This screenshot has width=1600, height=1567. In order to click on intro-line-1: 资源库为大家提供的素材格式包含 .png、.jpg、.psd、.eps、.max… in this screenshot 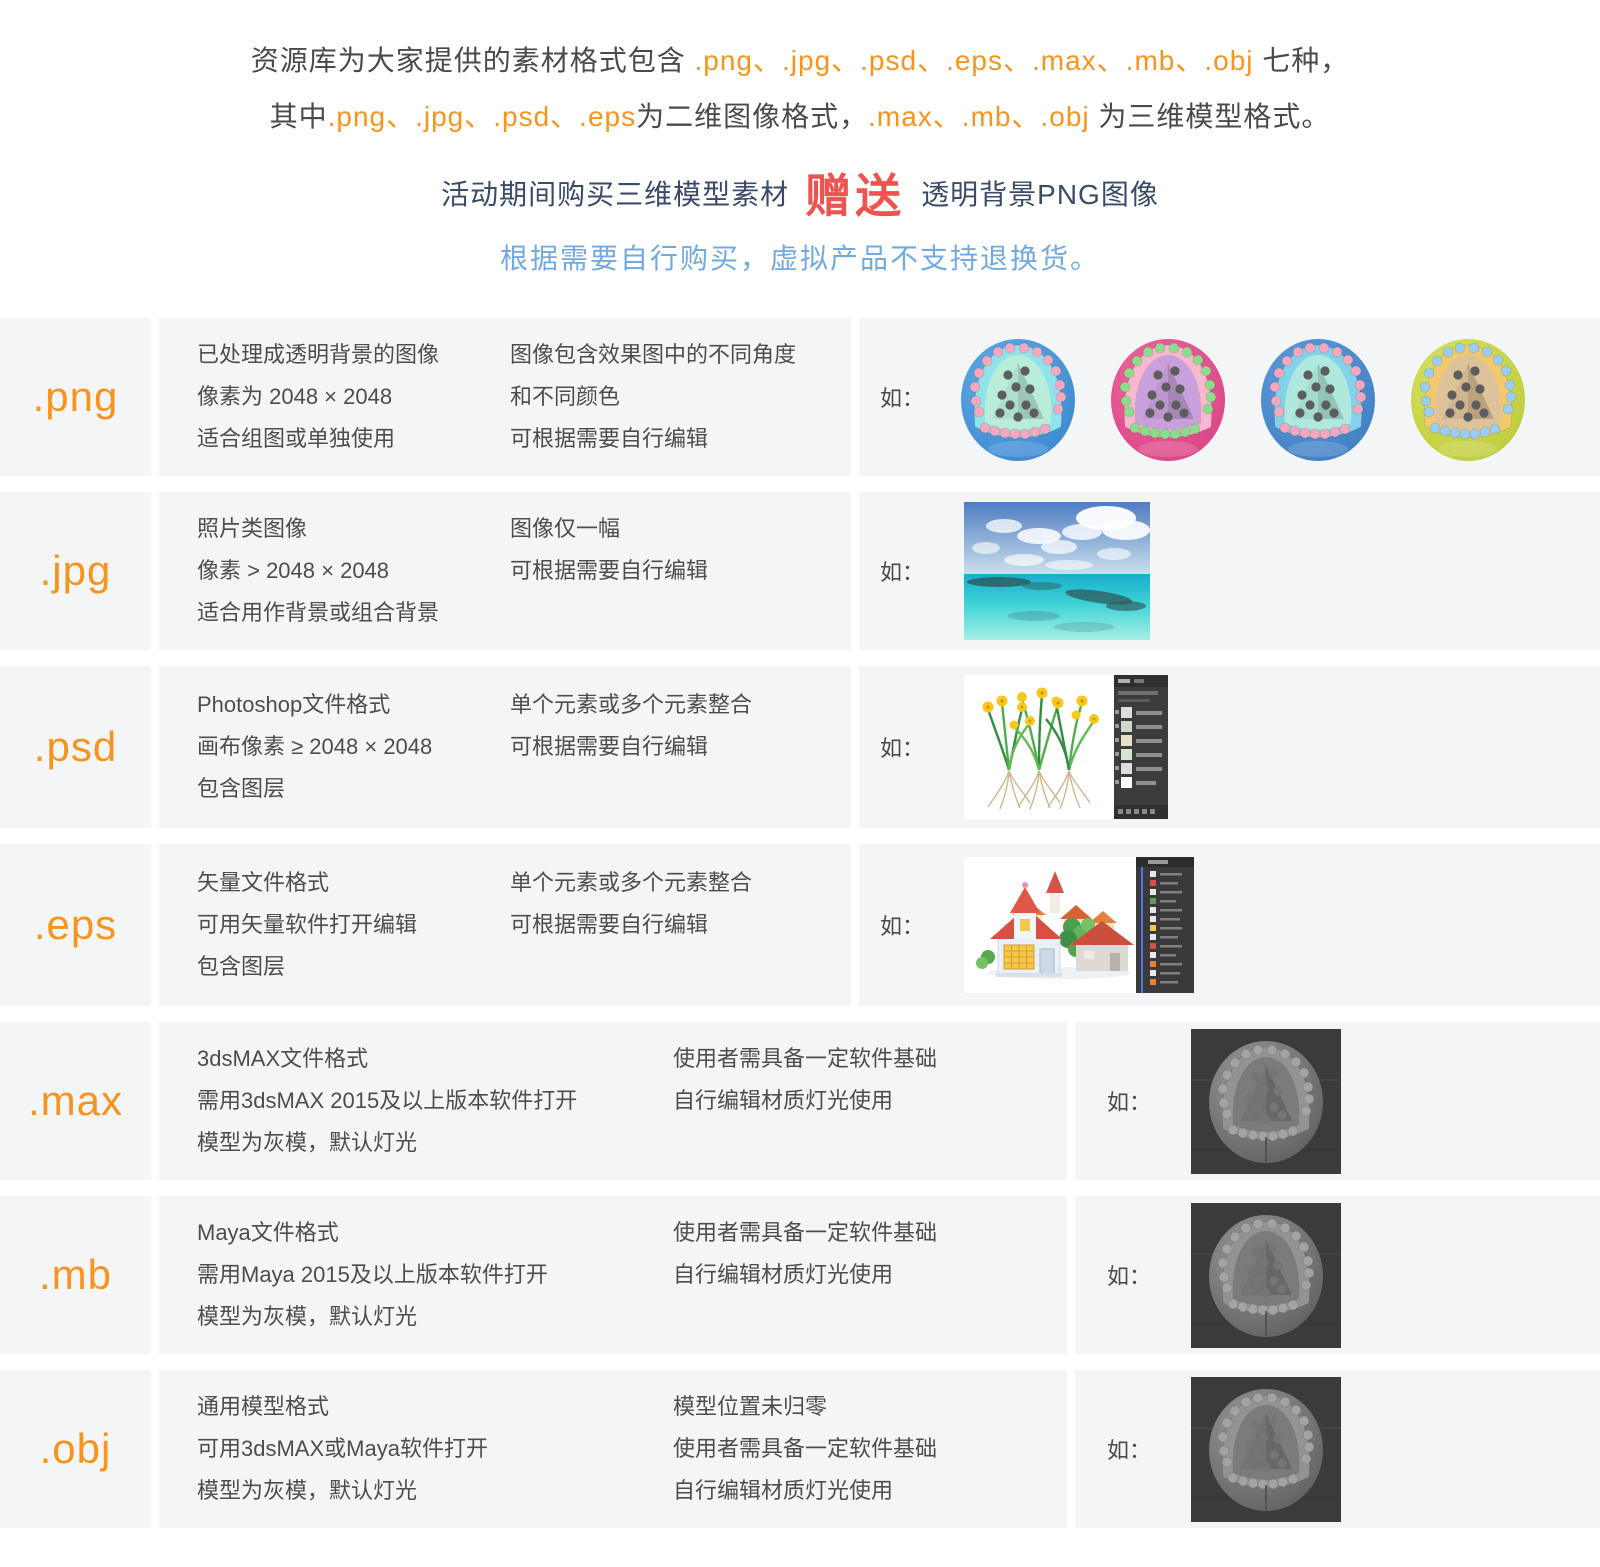, I will do `click(800, 61)`.